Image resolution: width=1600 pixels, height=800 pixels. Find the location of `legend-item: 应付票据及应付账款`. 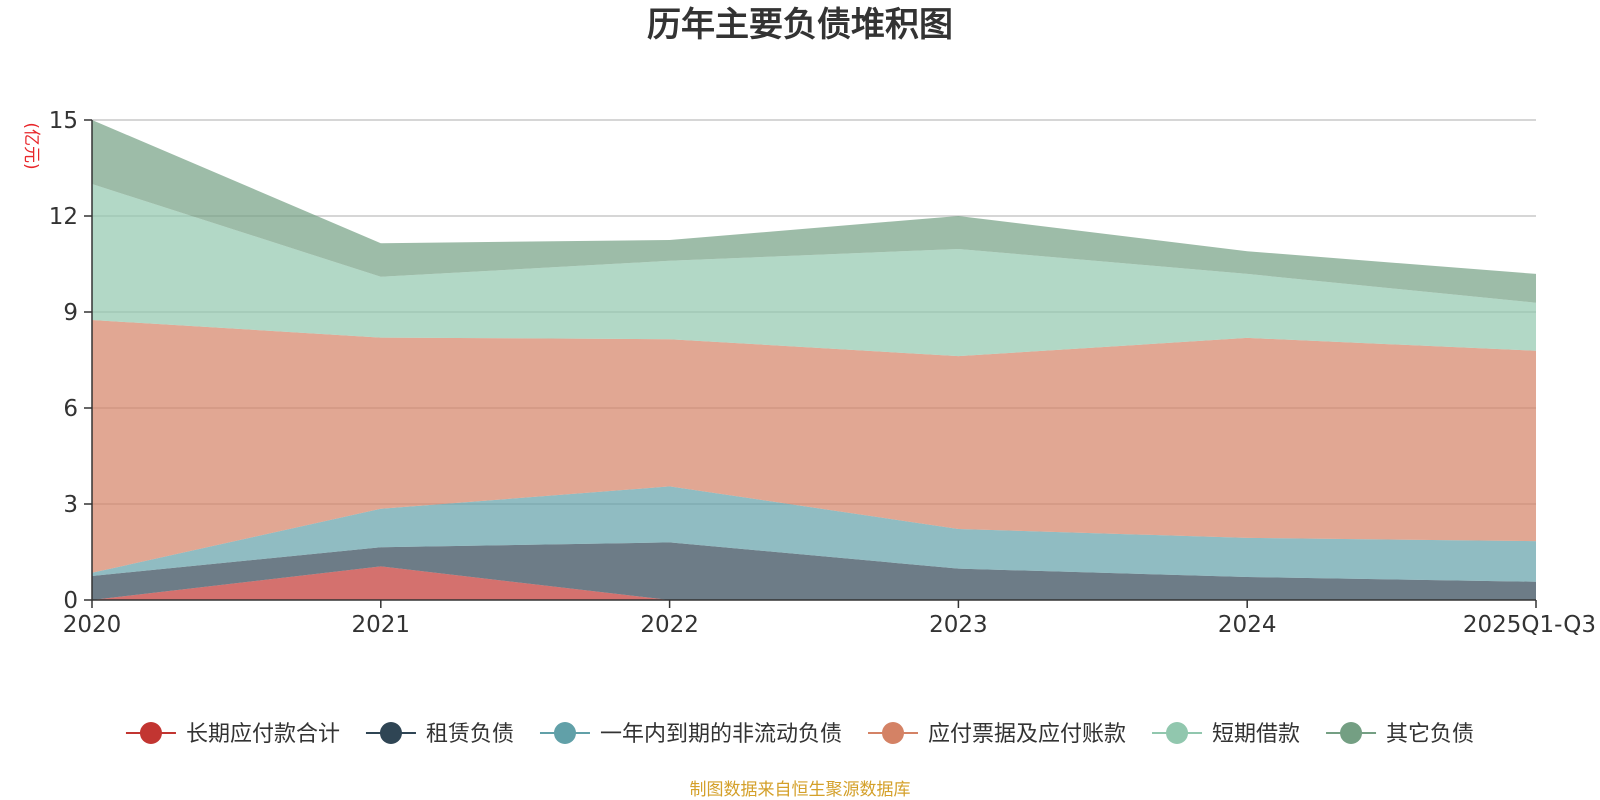

legend-item: 应付票据及应付账款 is located at coordinates (997, 734).